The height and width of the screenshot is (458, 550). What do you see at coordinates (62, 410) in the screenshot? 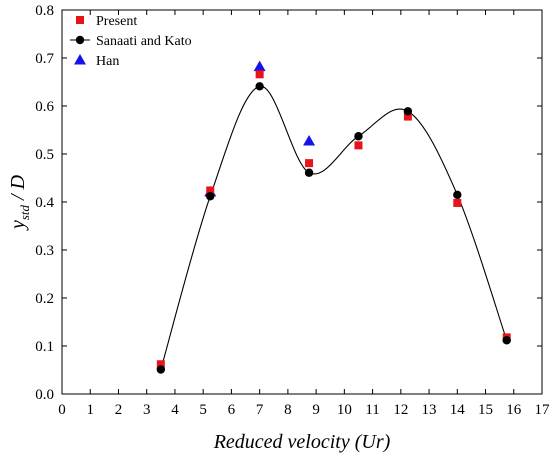
I see `x-tick-label: 0` at bounding box center [62, 410].